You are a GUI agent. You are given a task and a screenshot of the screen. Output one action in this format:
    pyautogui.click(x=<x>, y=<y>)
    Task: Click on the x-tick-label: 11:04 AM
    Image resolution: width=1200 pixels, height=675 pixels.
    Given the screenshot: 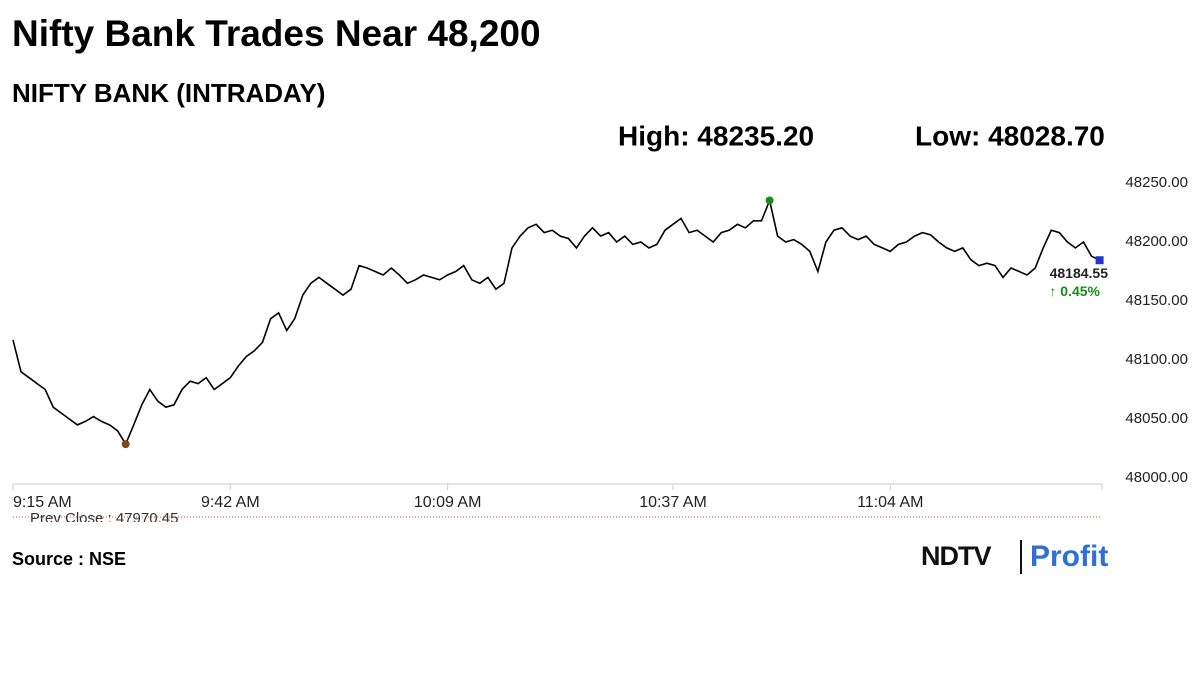 What is the action you would take?
    pyautogui.click(x=890, y=502)
    